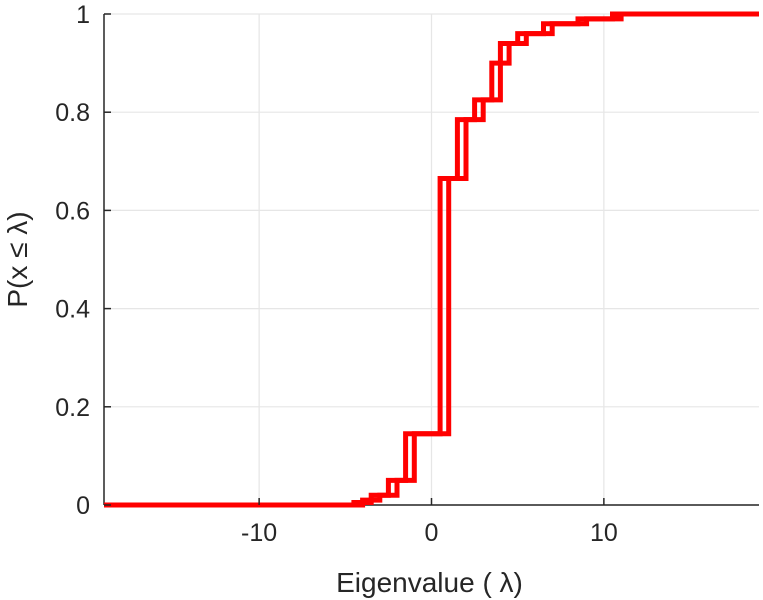  What do you see at coordinates (83, 15) in the screenshot?
I see `y-tick-label: 1` at bounding box center [83, 15].